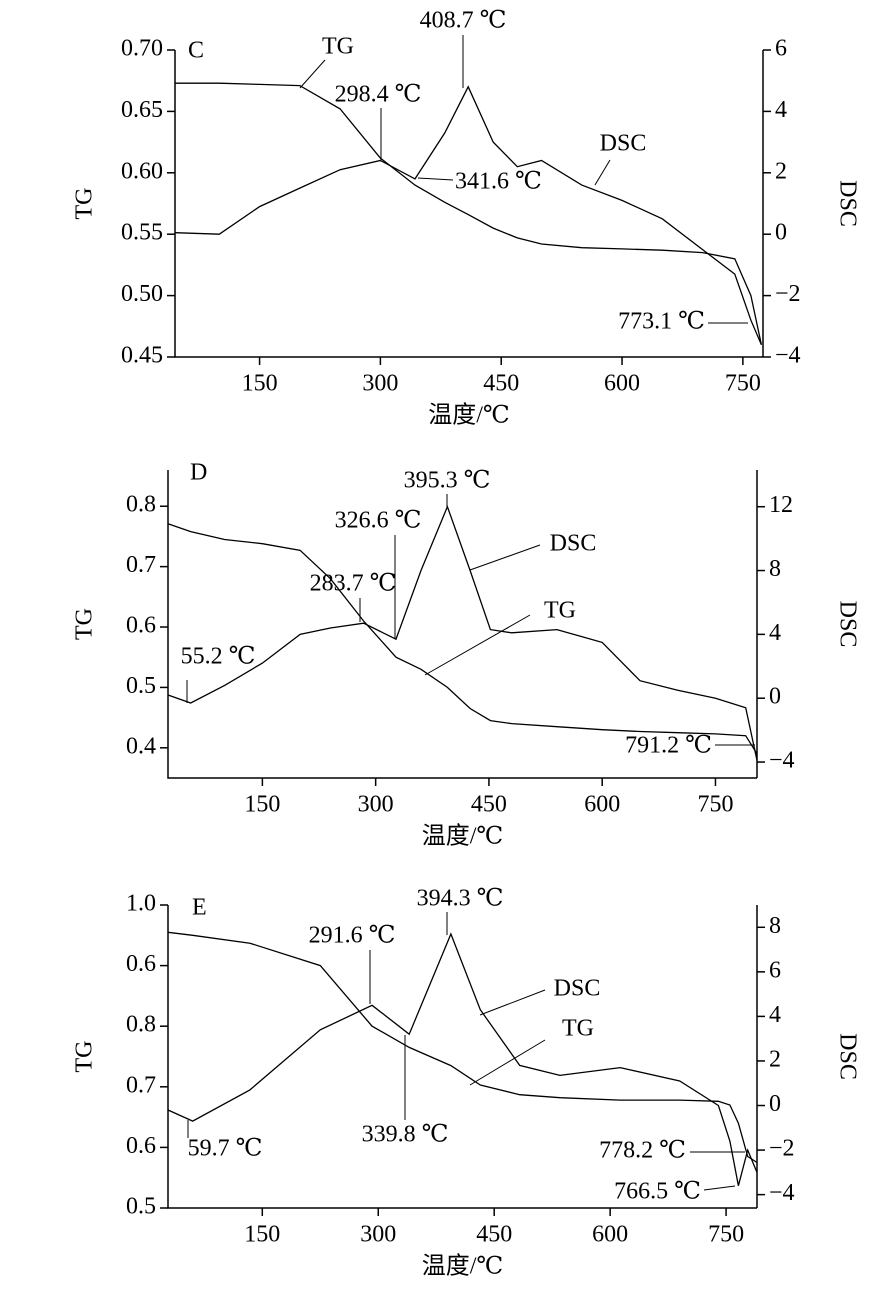 This screenshot has height=1298, width=888. I want to click on annotation: 395.3 ℃, so click(447, 481).